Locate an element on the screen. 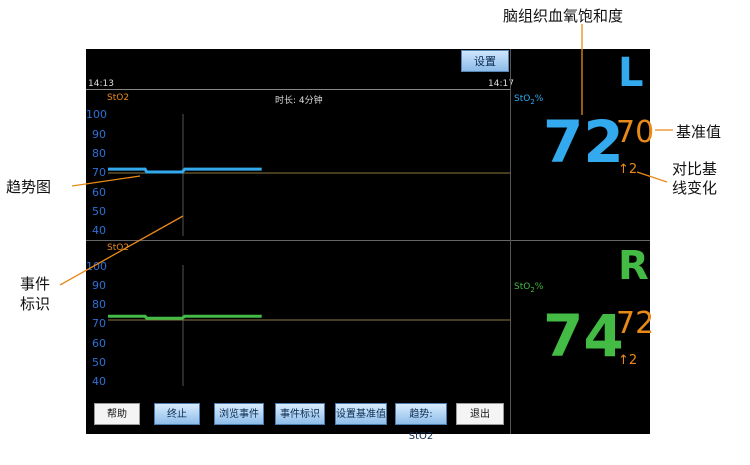 This screenshot has width=750, height=465. chart-separator is located at coordinates (368, 240).